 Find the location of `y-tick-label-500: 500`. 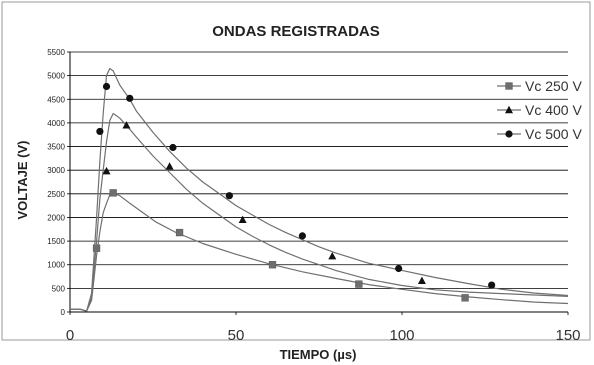

y-tick-label-500: 500 is located at coordinates (59, 288).